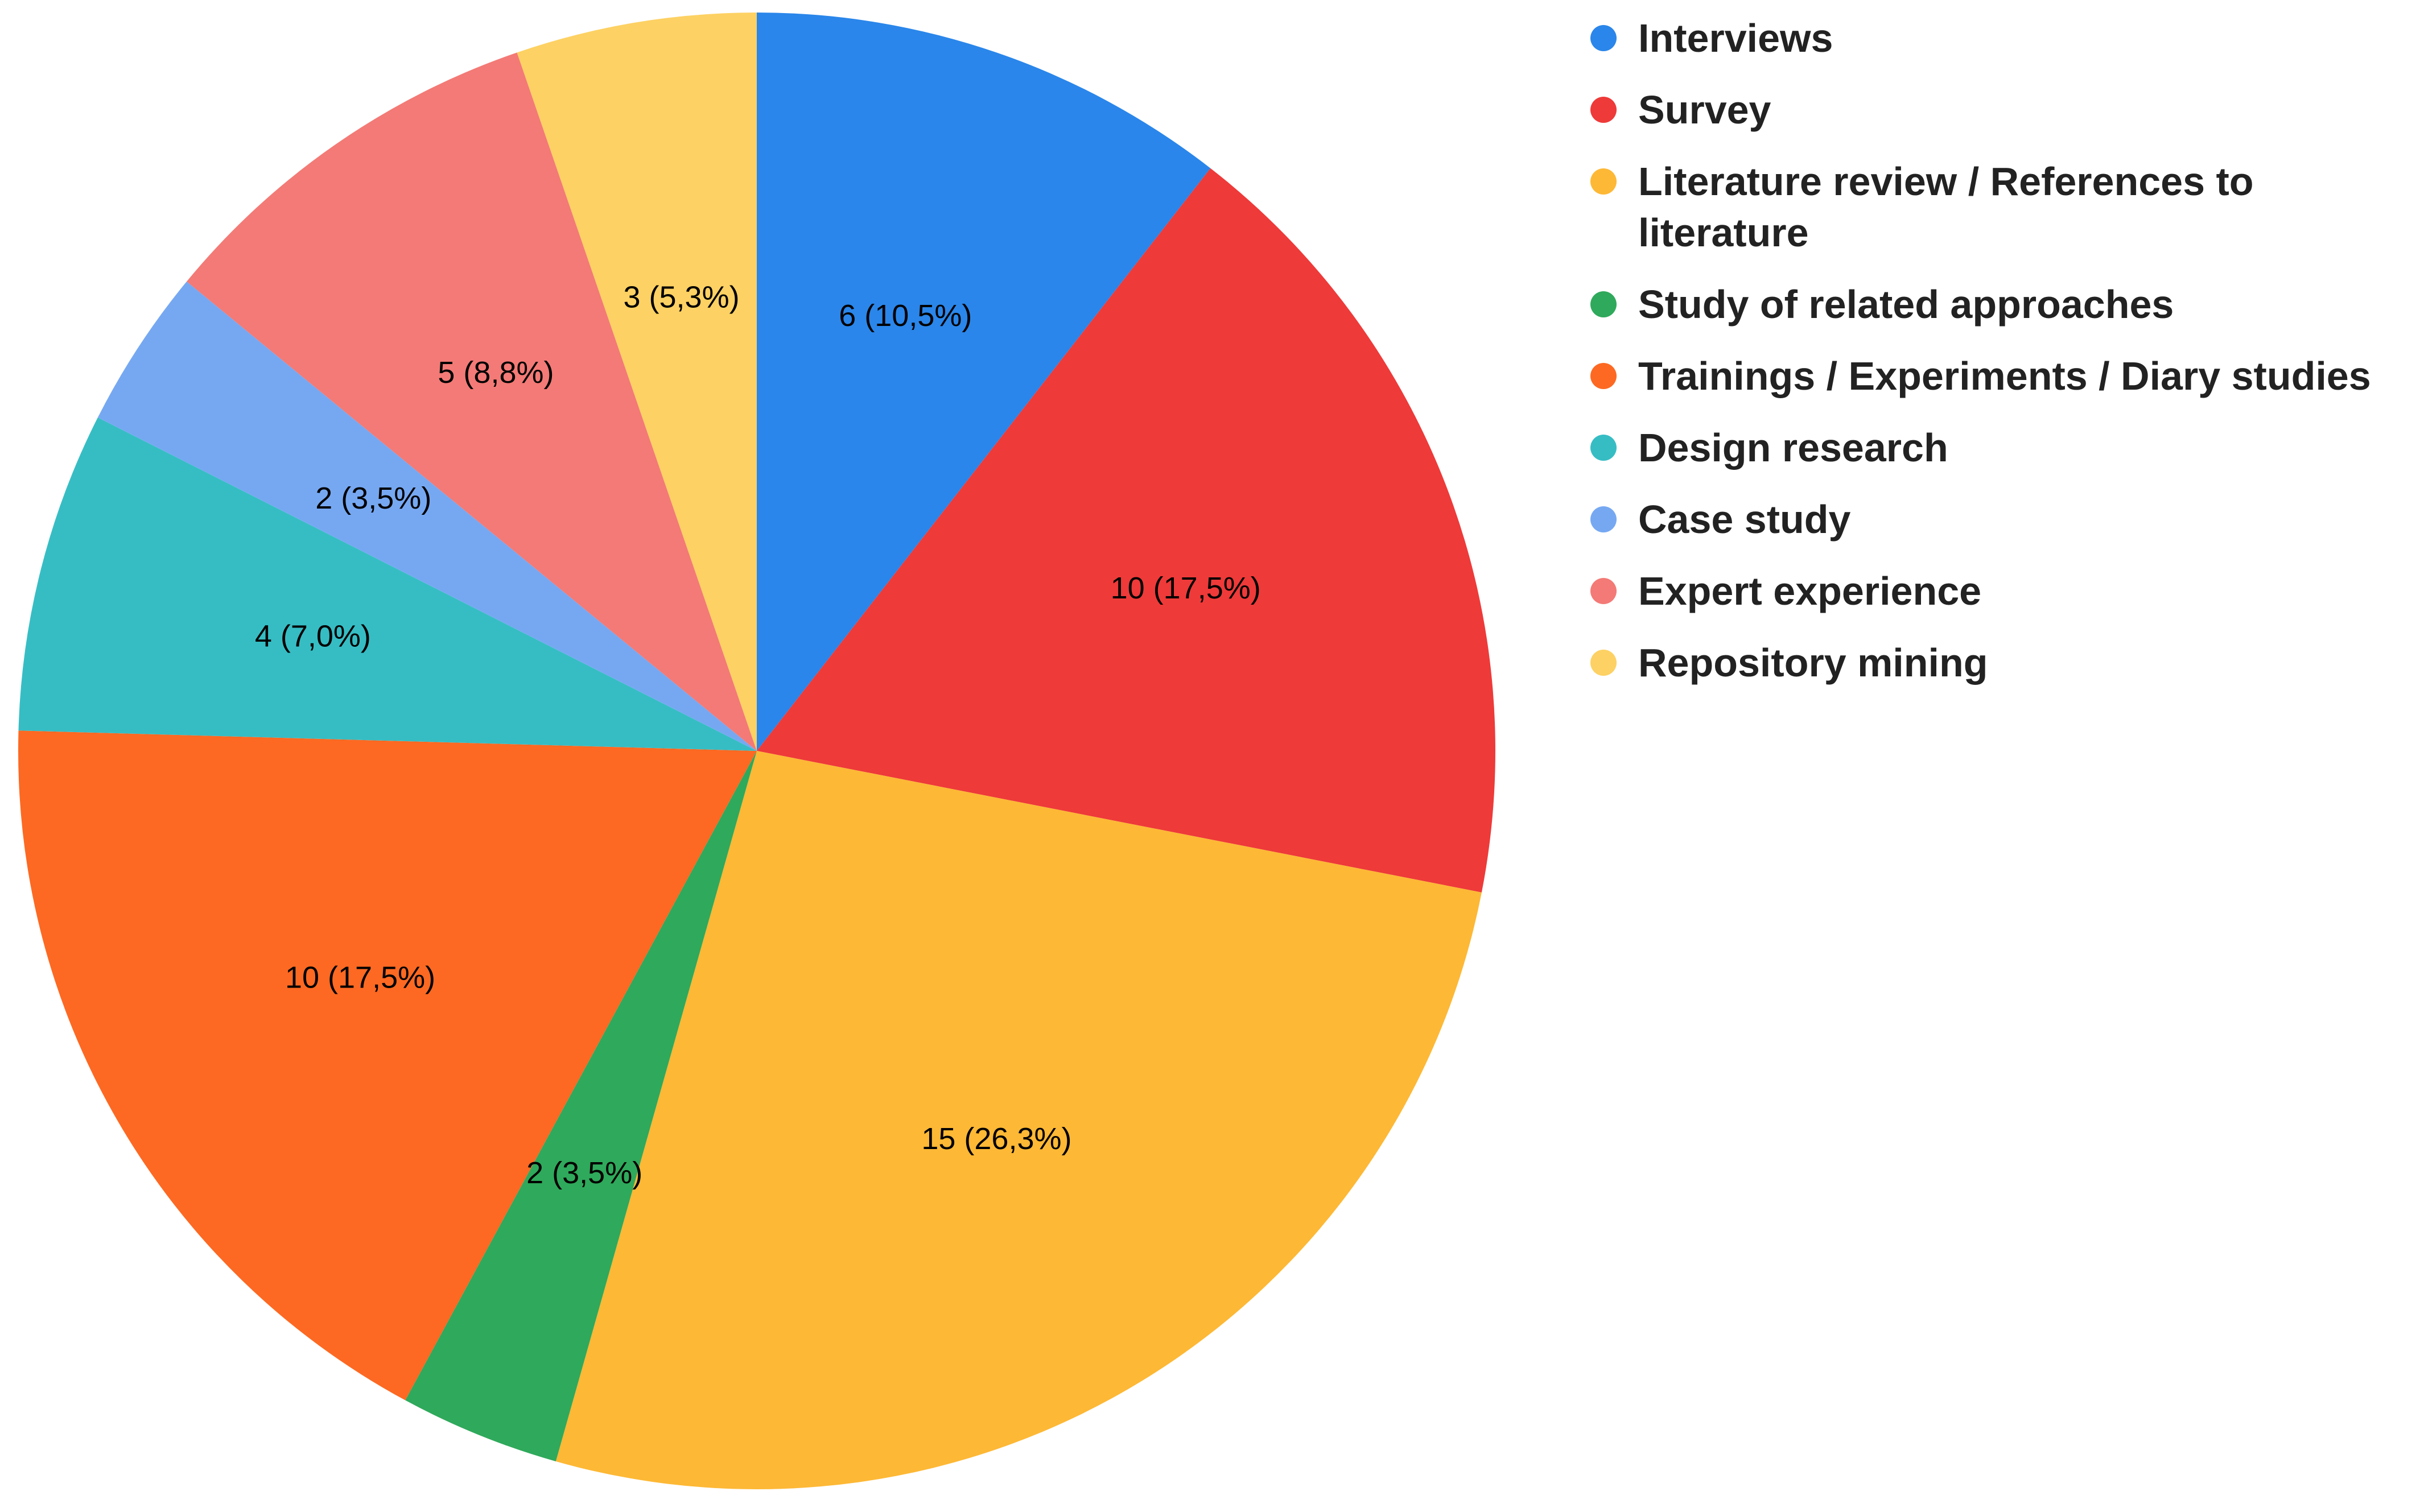  What do you see at coordinates (1813, 663) in the screenshot?
I see `legend-label: Repository mining` at bounding box center [1813, 663].